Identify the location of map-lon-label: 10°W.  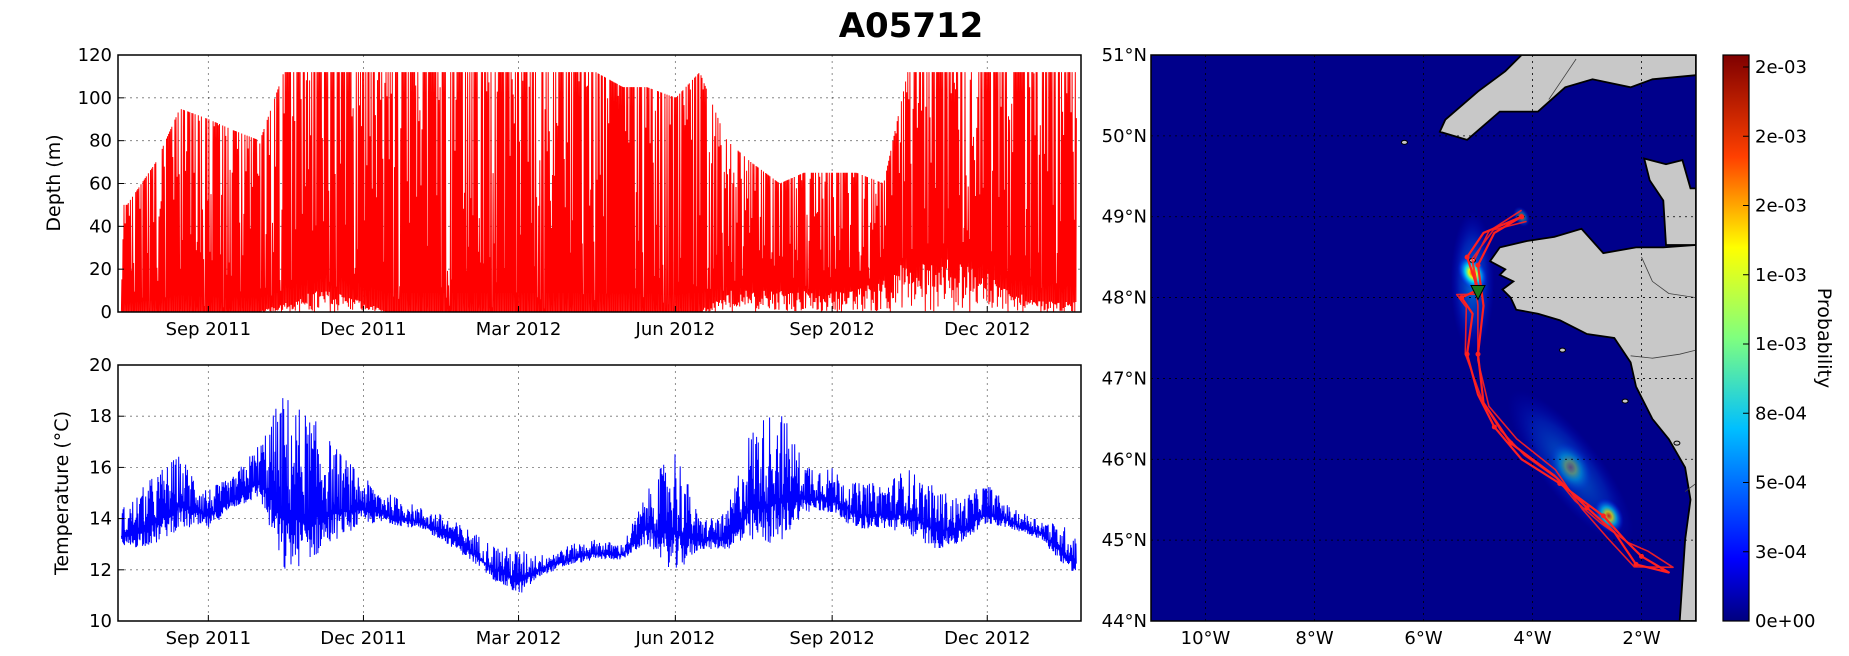
(1206, 638).